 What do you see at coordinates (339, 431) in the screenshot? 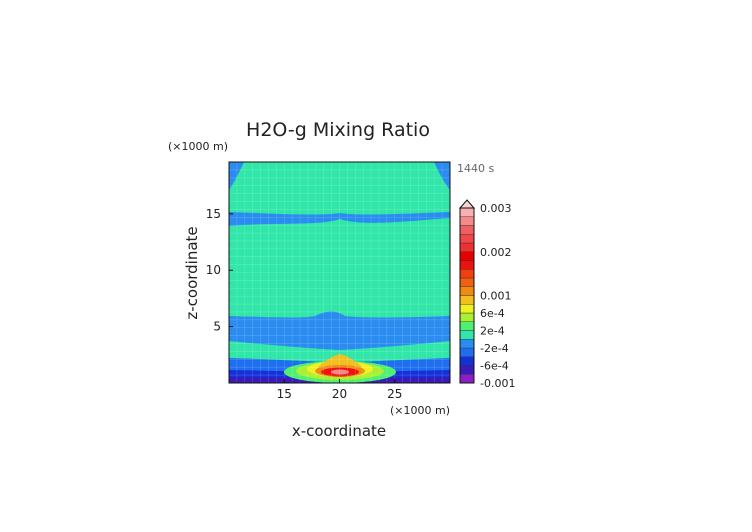
I see `x-axis-label: x-coordinate` at bounding box center [339, 431].